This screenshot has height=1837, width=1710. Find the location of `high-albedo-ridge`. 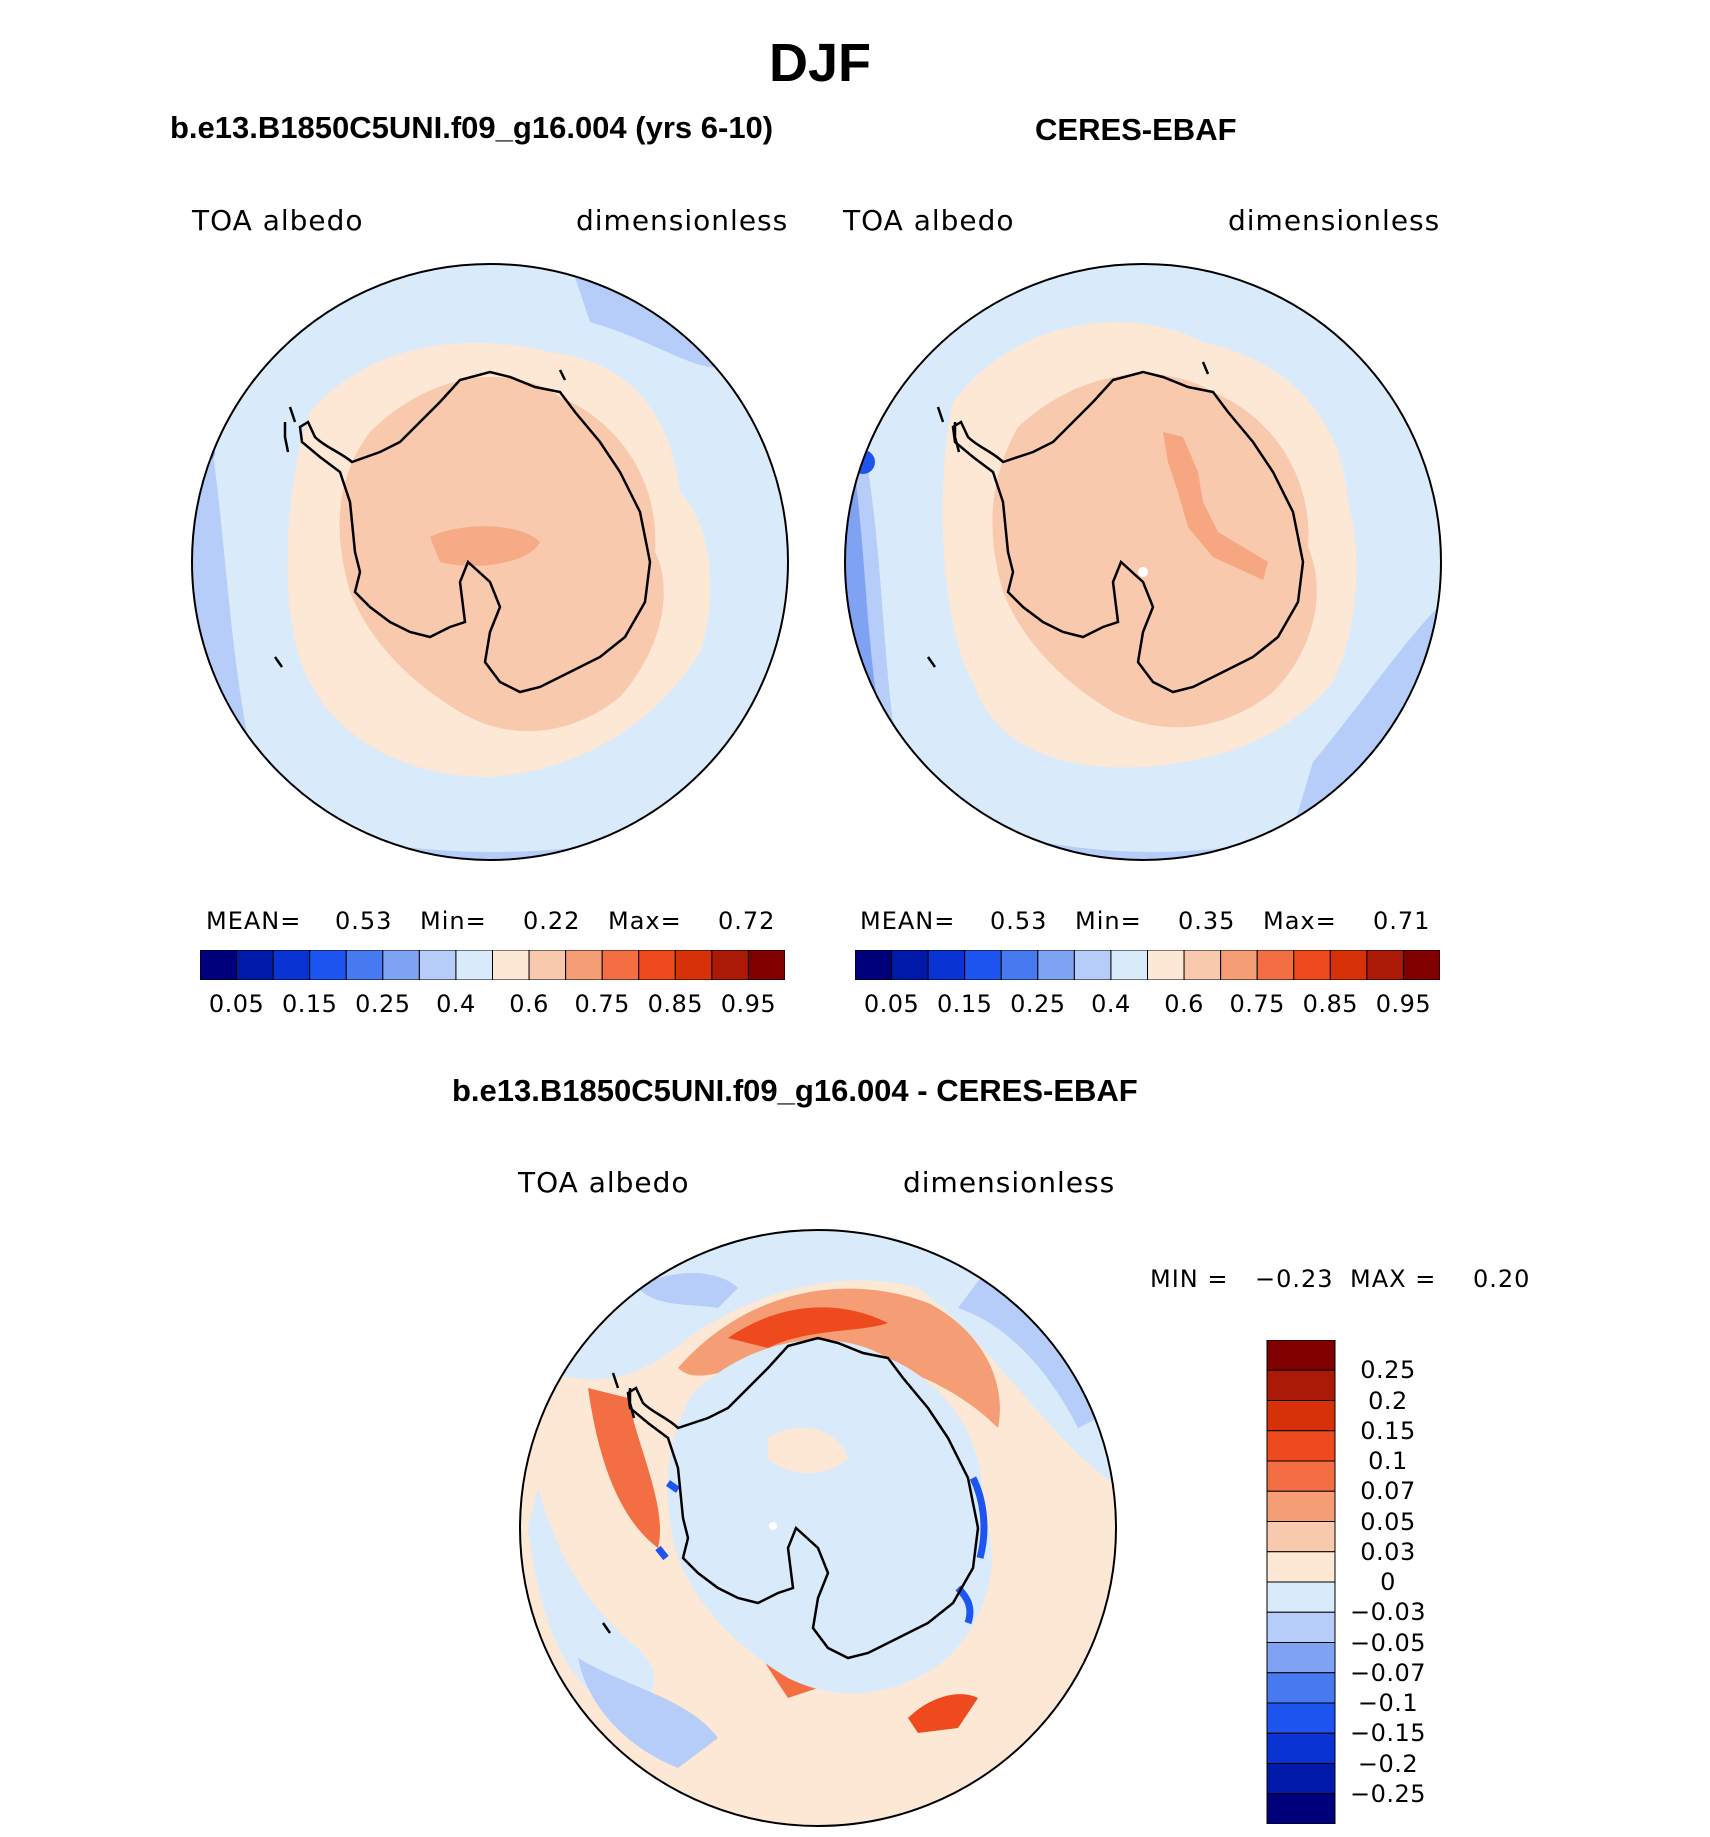

high-albedo-ridge is located at coordinates (1215, 506).